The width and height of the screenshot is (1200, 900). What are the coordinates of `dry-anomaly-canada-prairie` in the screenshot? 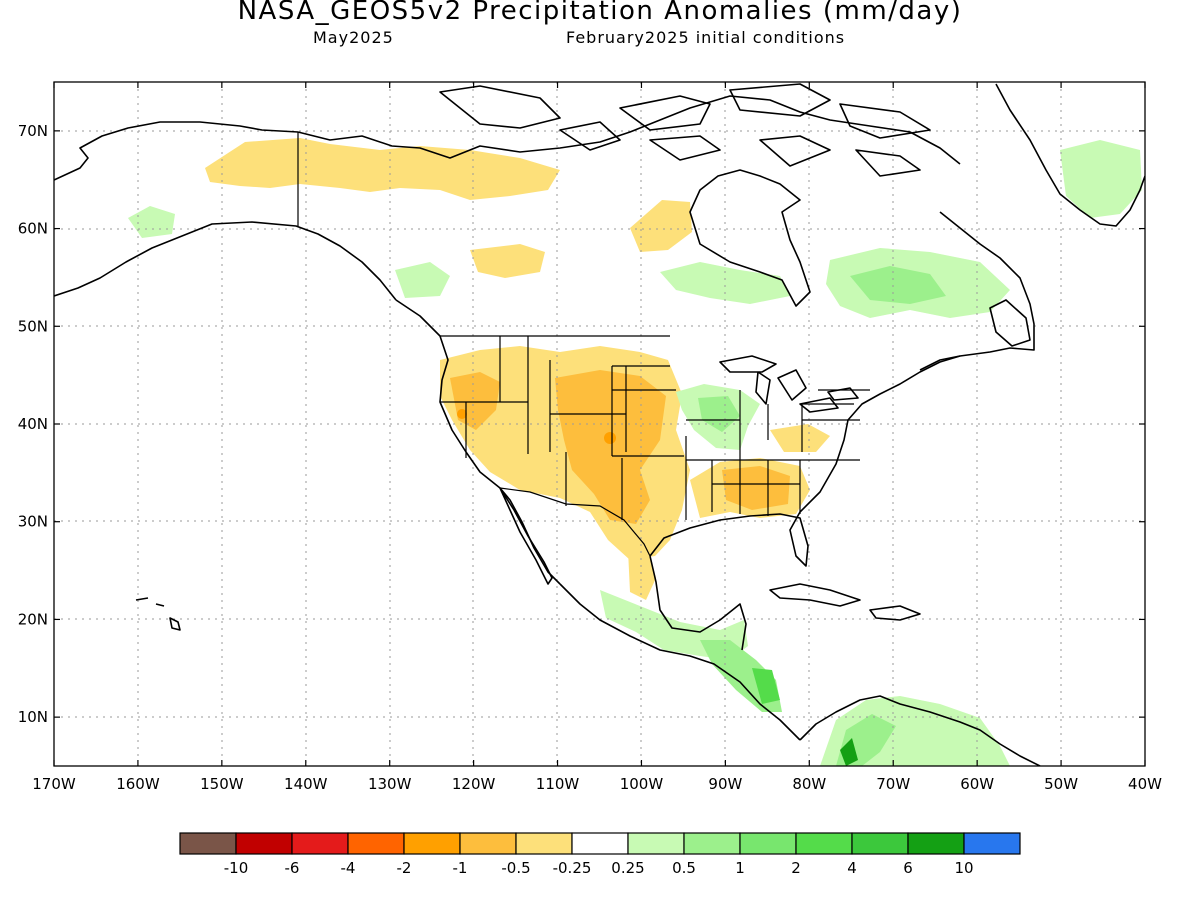 It's located at (507, 261).